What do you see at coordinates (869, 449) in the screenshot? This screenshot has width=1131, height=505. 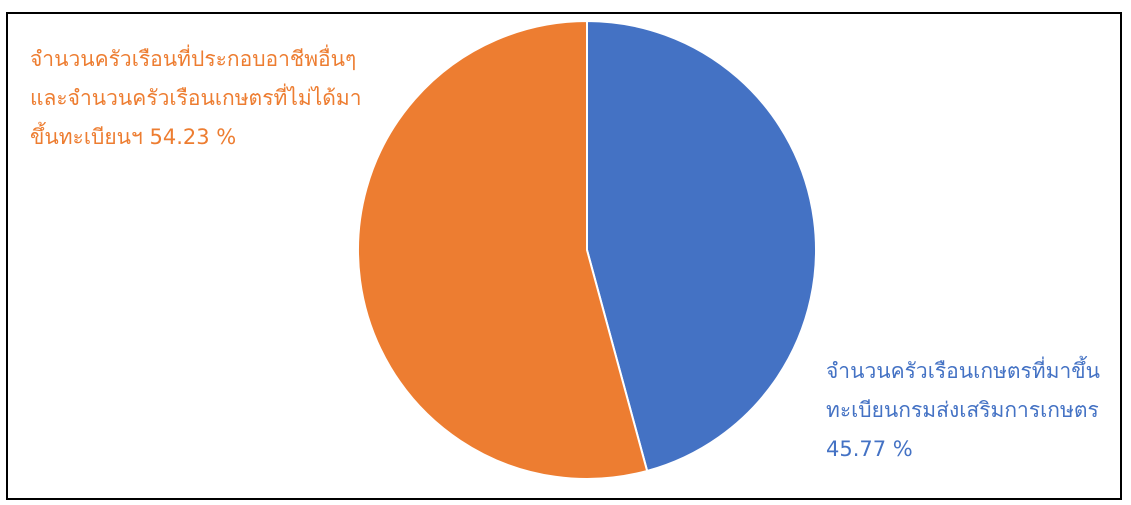 I see `slice-label-line: 45.77 %` at bounding box center [869, 449].